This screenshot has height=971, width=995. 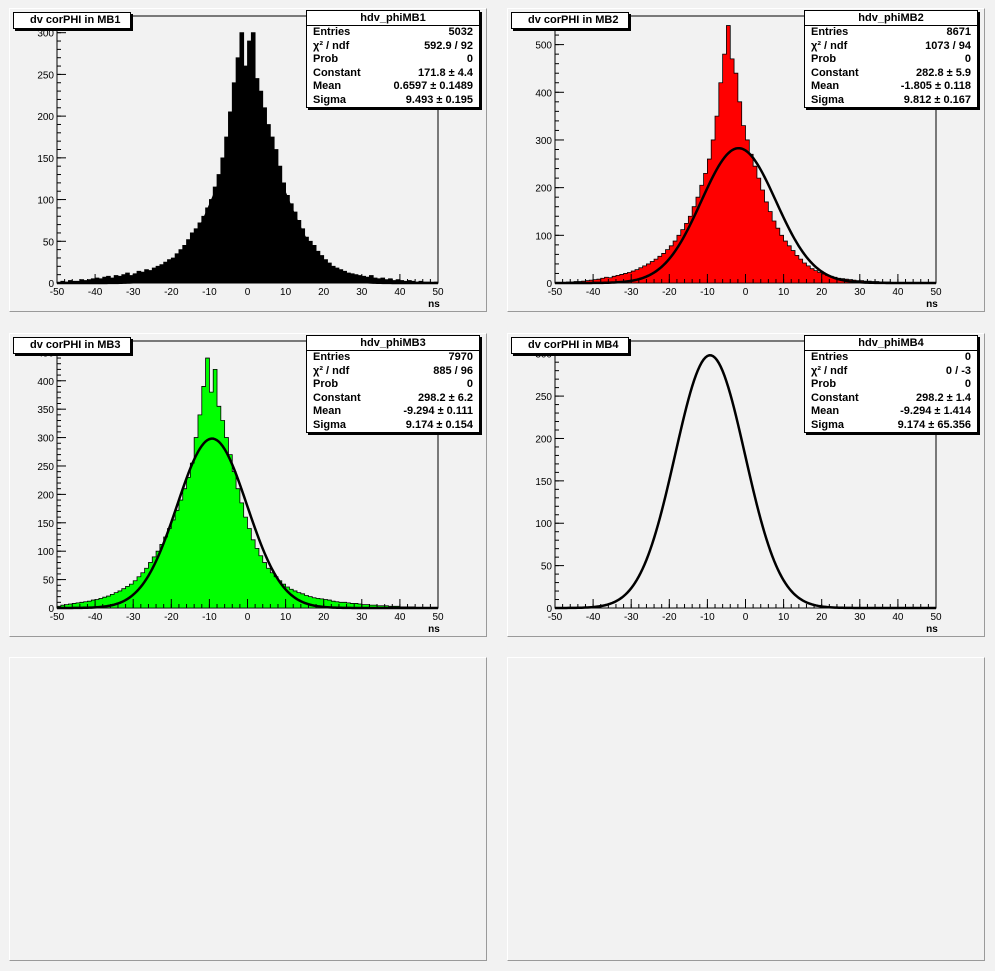 What do you see at coordinates (45, 410) in the screenshot?
I see `y-tick-label: 350` at bounding box center [45, 410].